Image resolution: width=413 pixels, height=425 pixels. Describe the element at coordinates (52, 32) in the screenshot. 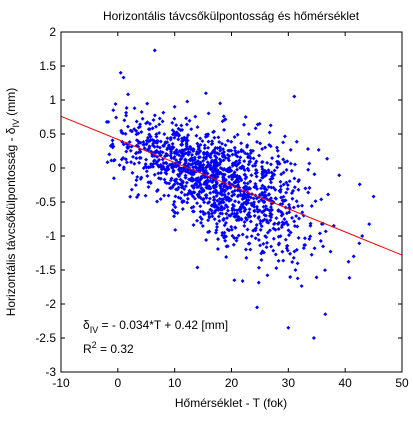

I see `y-tick-label: 2` at that location.